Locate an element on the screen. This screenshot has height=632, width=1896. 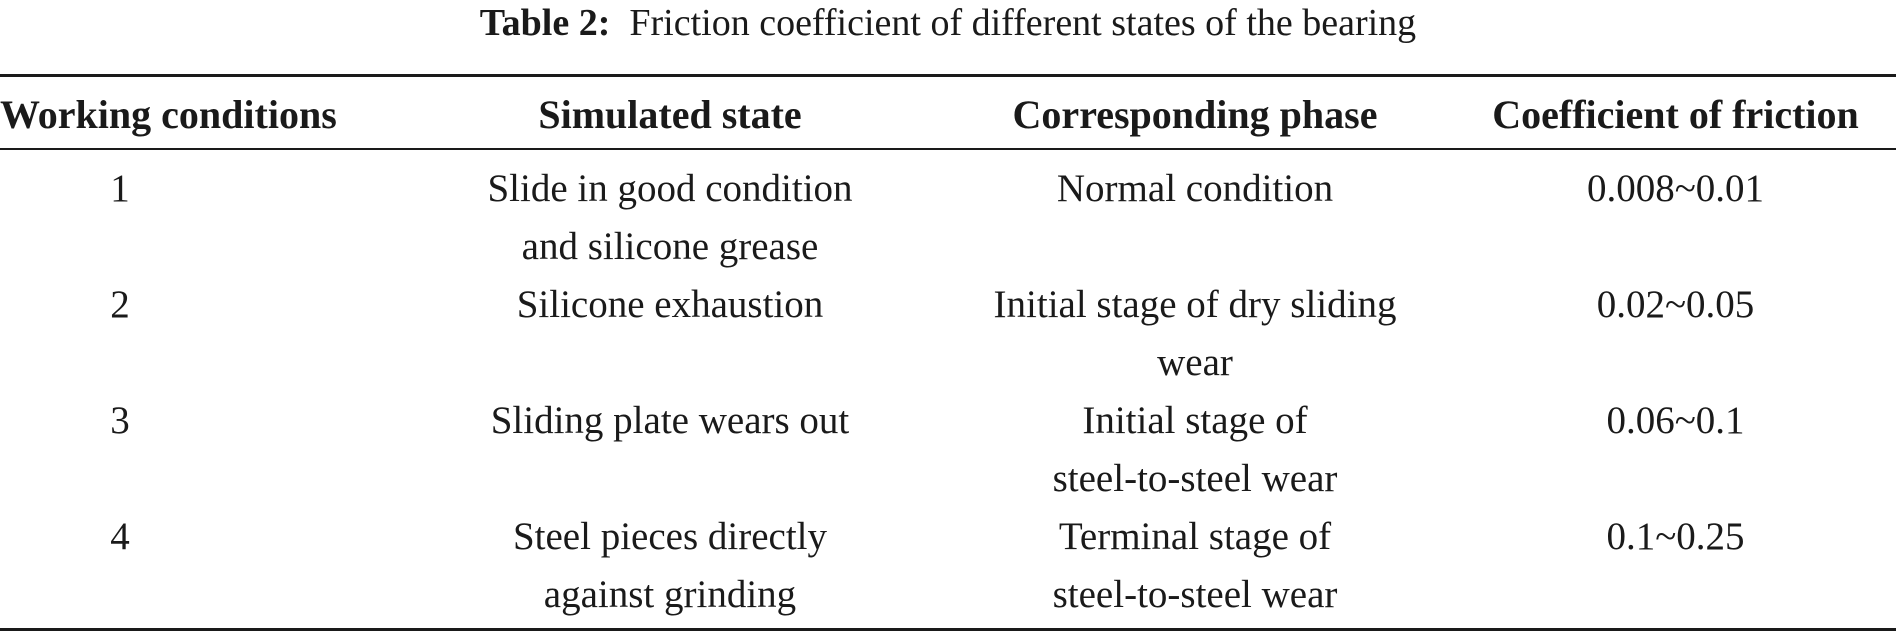
cell-coefficient-of-friction: 0.1~0.25 is located at coordinates (1675, 536).